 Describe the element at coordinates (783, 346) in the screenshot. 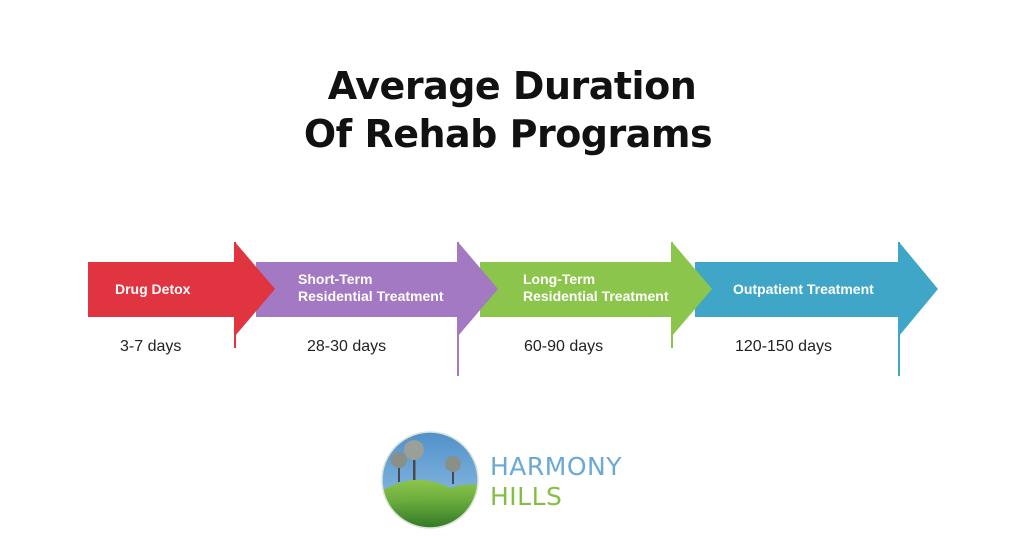

I see `stage-duration-outpatient: 120-150 days` at that location.